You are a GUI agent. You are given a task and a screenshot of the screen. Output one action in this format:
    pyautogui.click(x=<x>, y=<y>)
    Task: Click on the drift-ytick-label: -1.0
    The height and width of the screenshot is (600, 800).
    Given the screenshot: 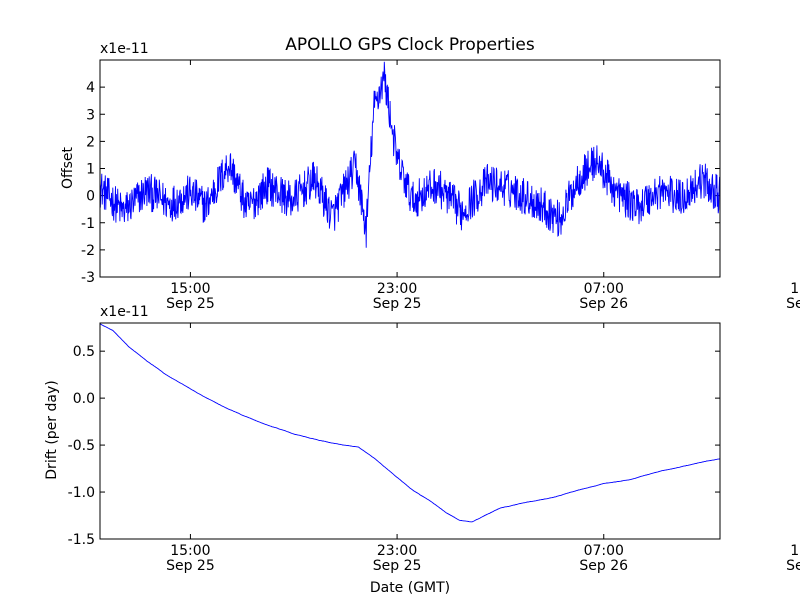 What is the action you would take?
    pyautogui.click(x=81, y=493)
    